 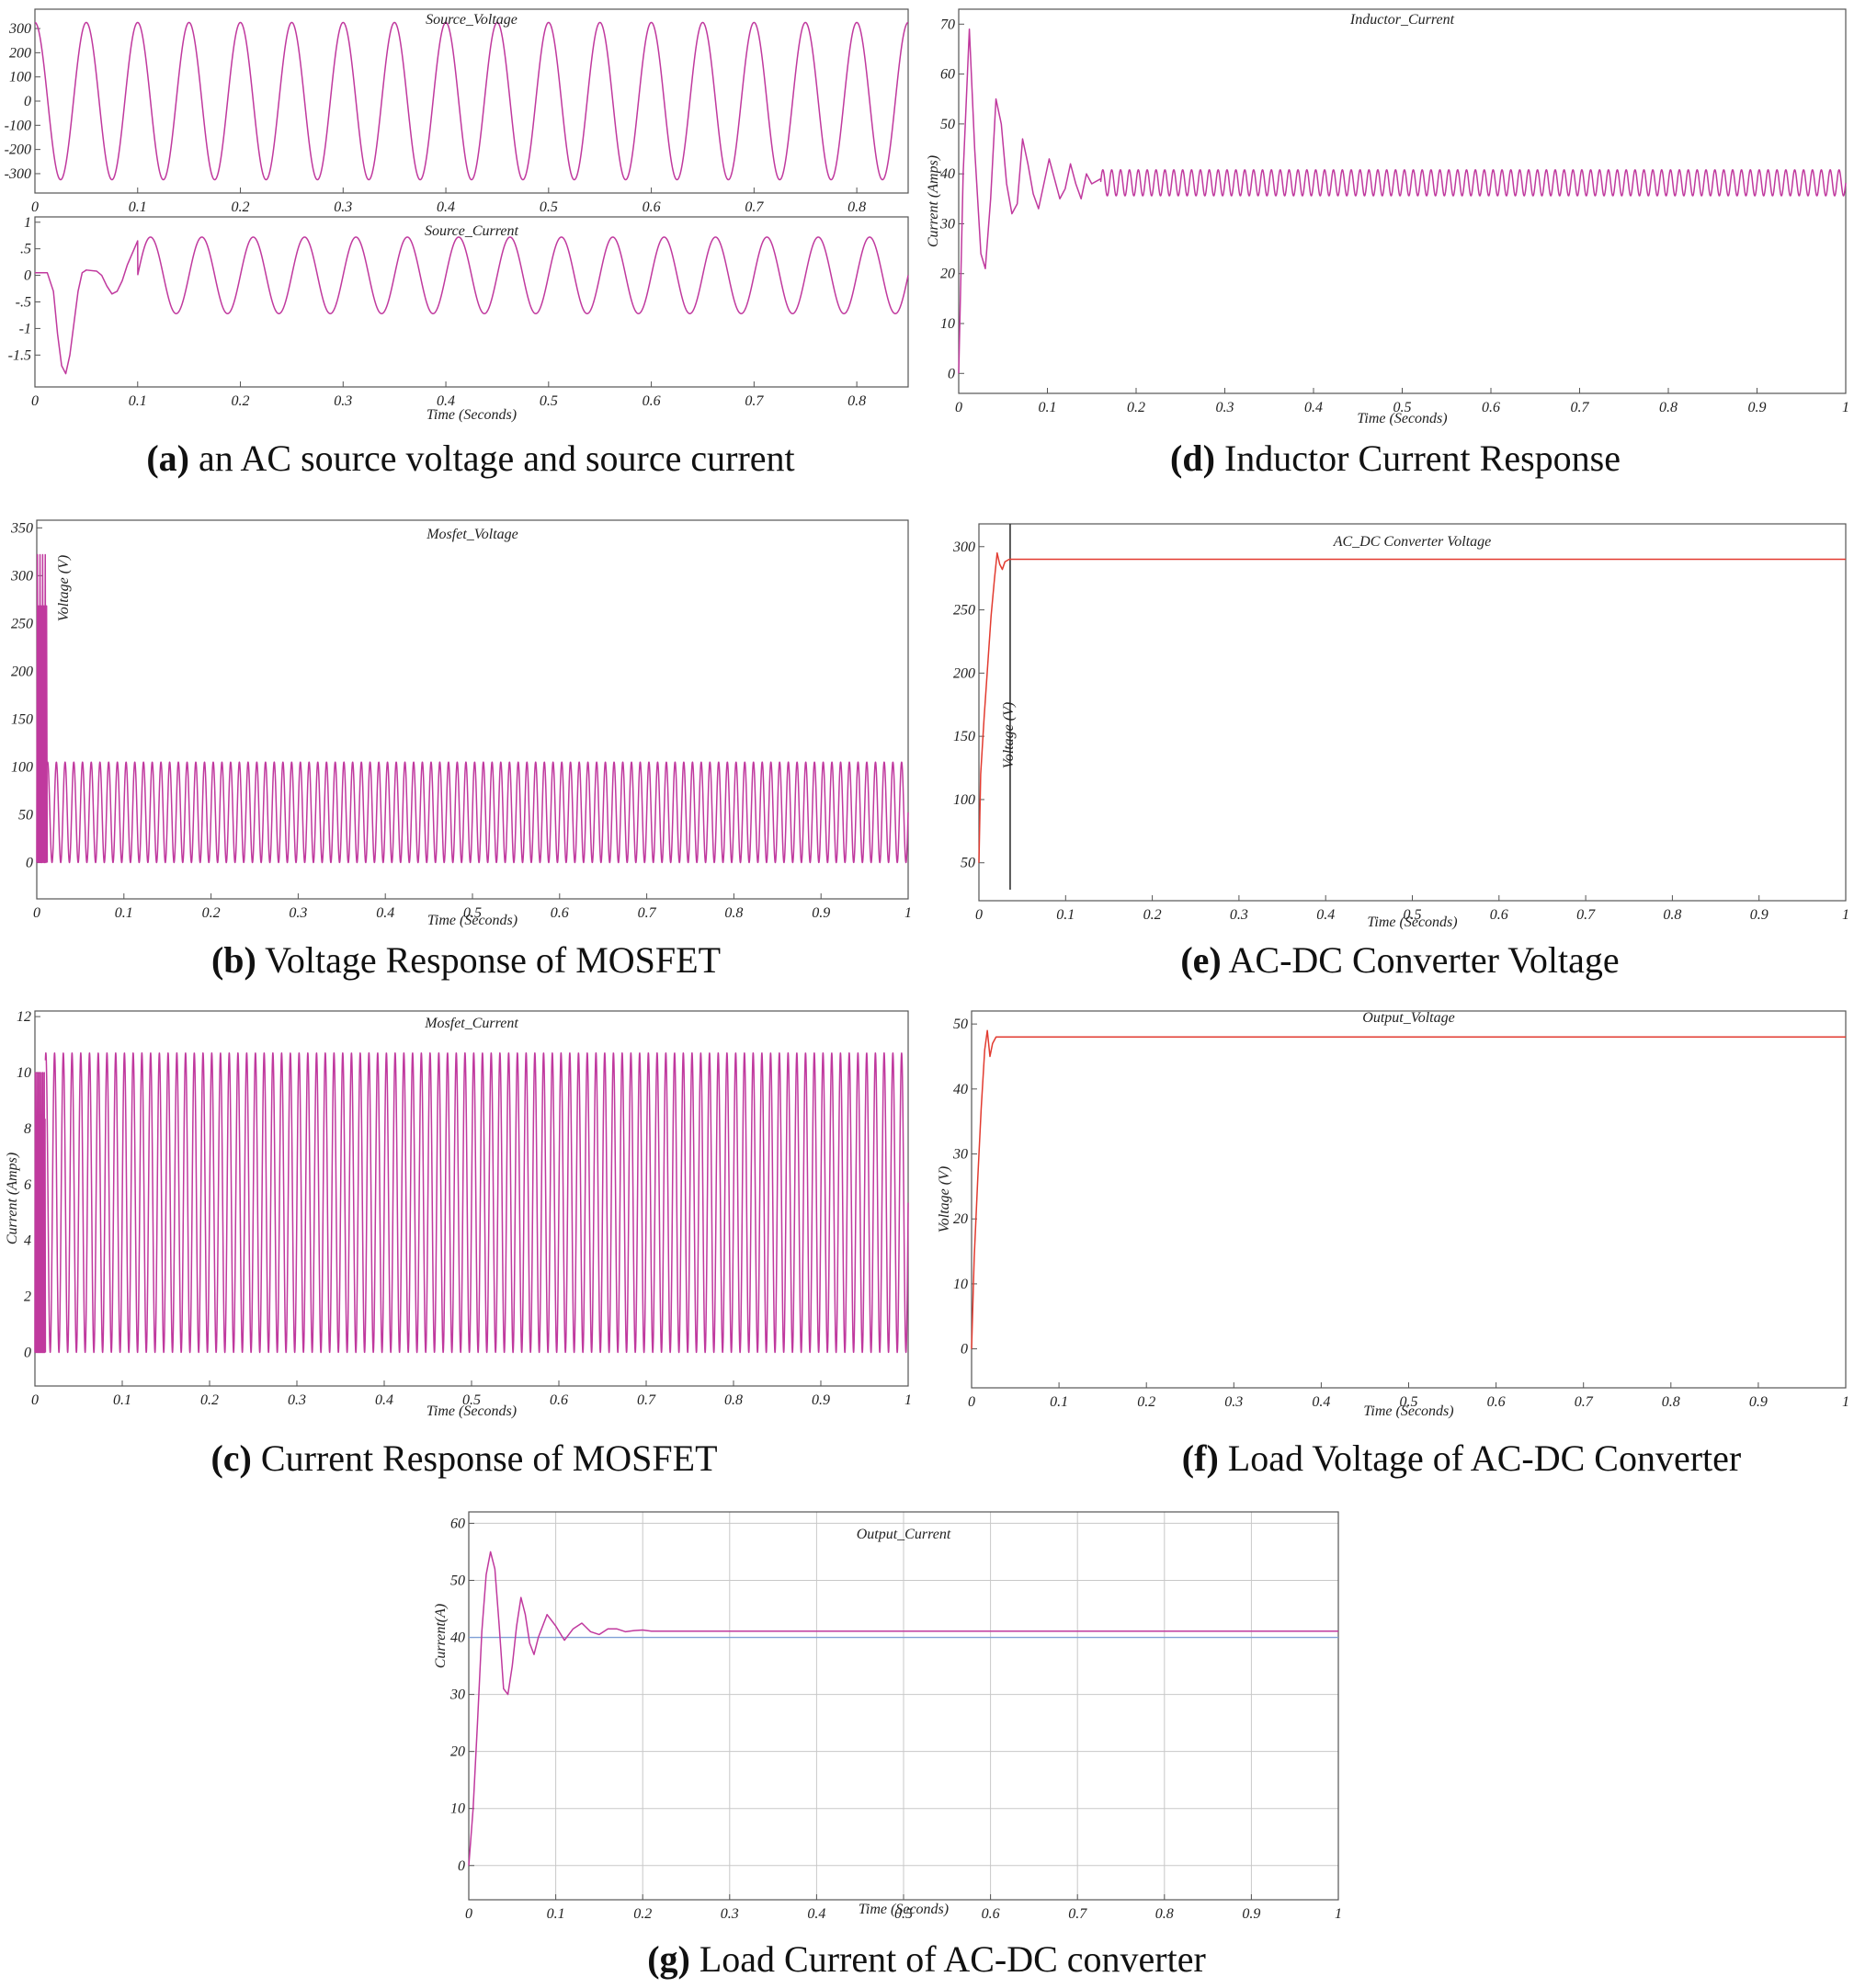 I want to click on y-tick-label: 60, so click(x=458, y=1523).